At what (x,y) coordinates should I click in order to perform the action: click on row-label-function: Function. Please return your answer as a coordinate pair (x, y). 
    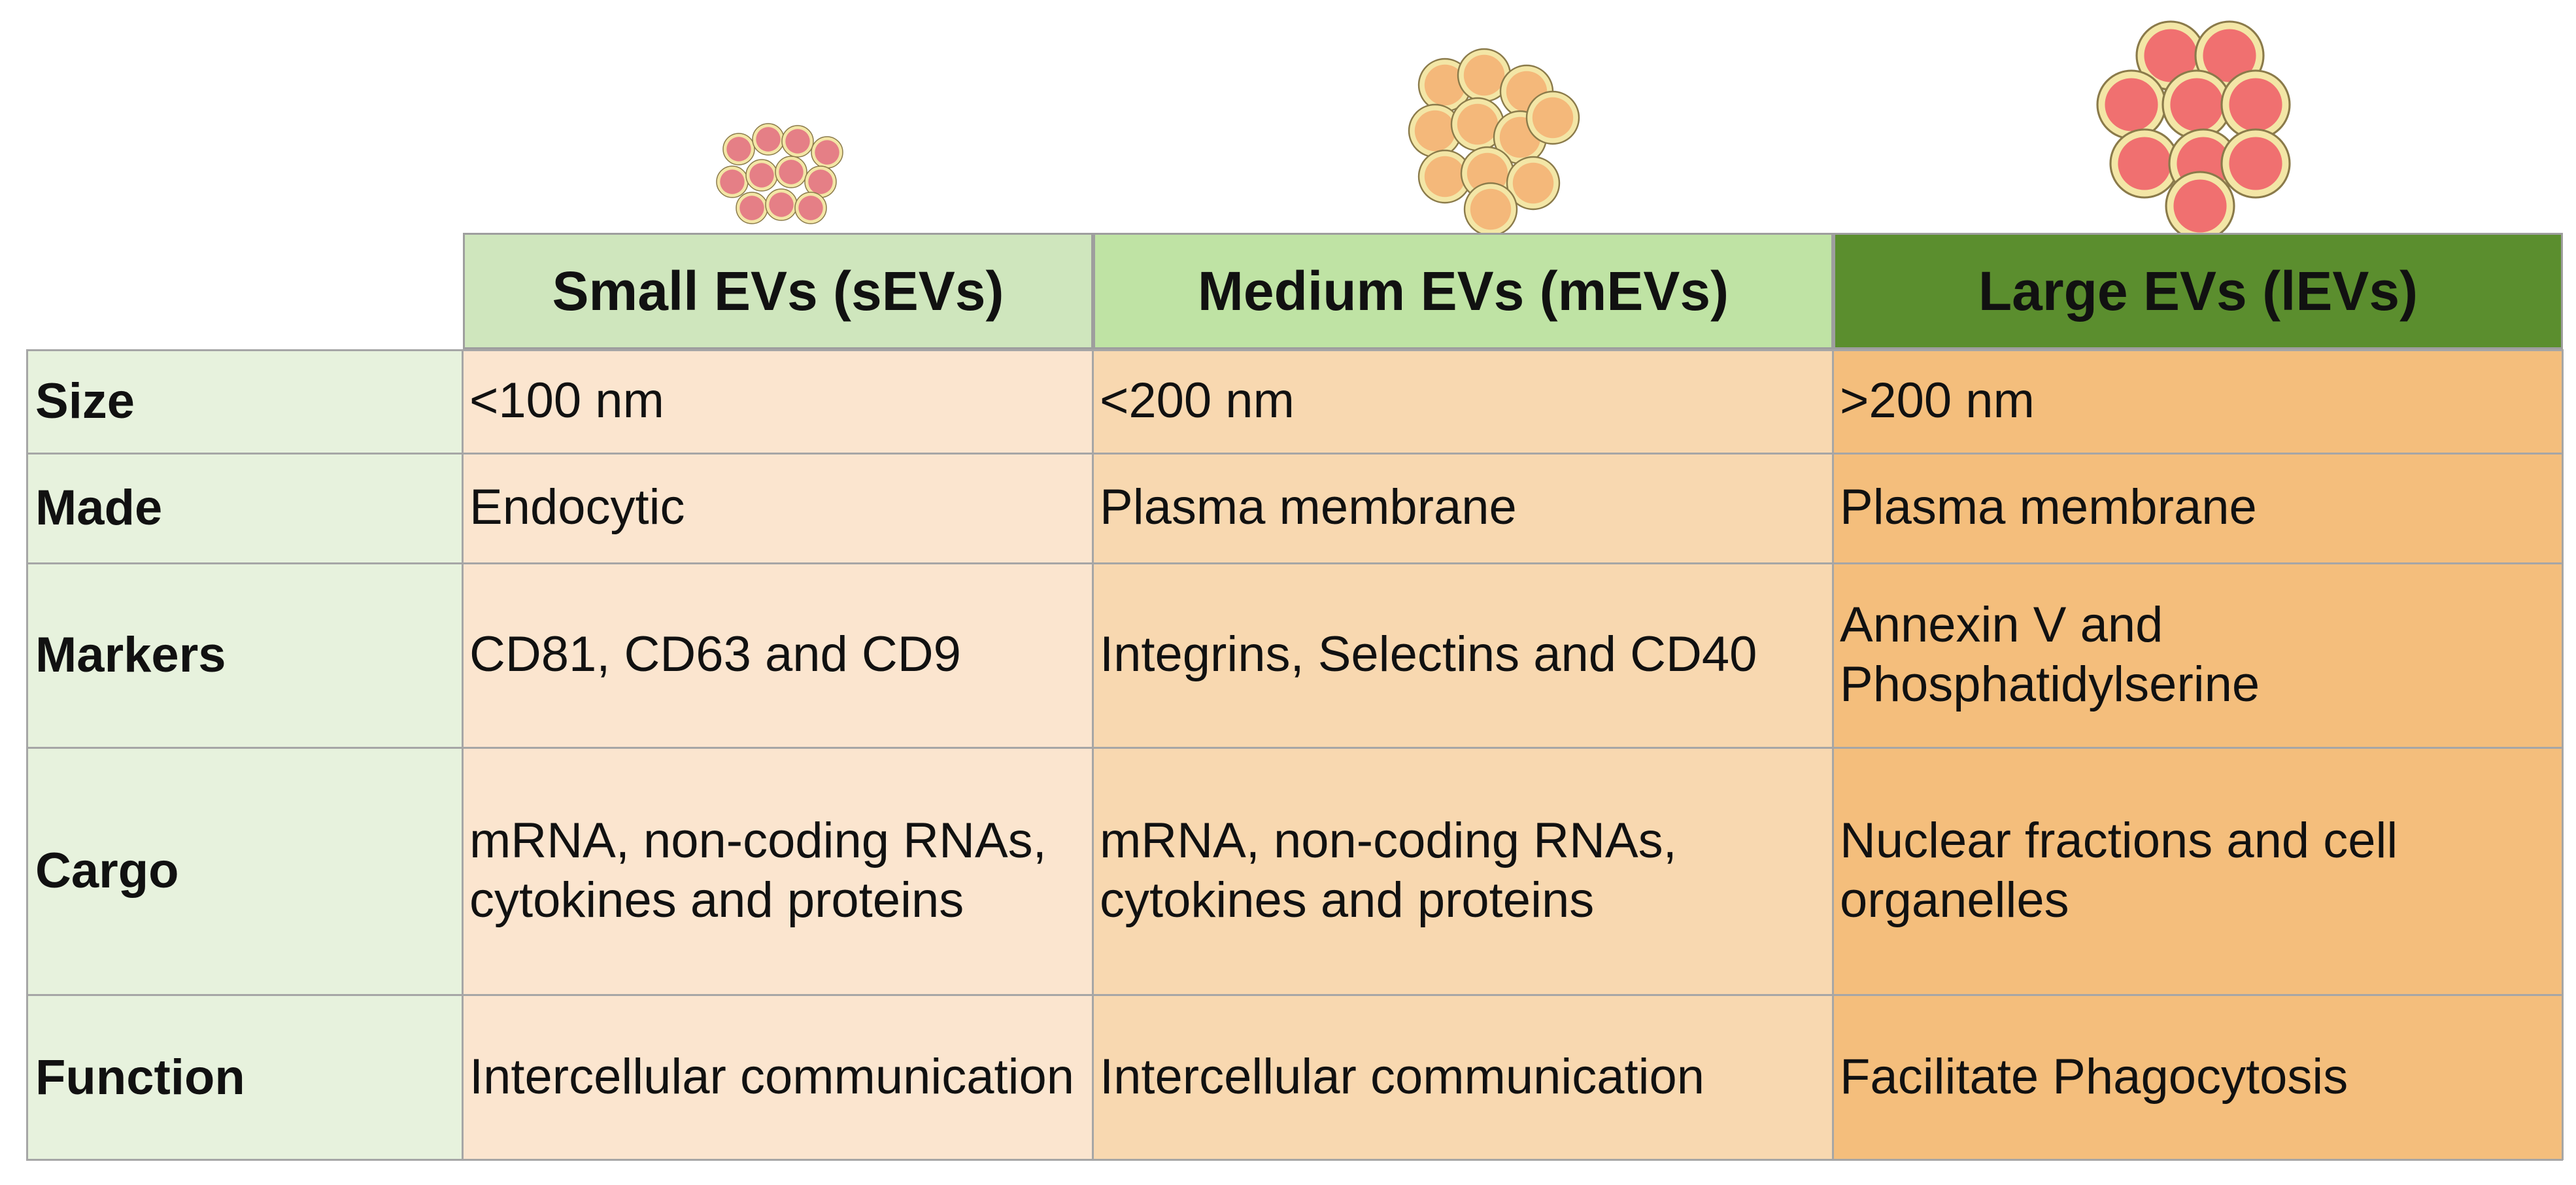
    Looking at the image, I should click on (244, 1077).